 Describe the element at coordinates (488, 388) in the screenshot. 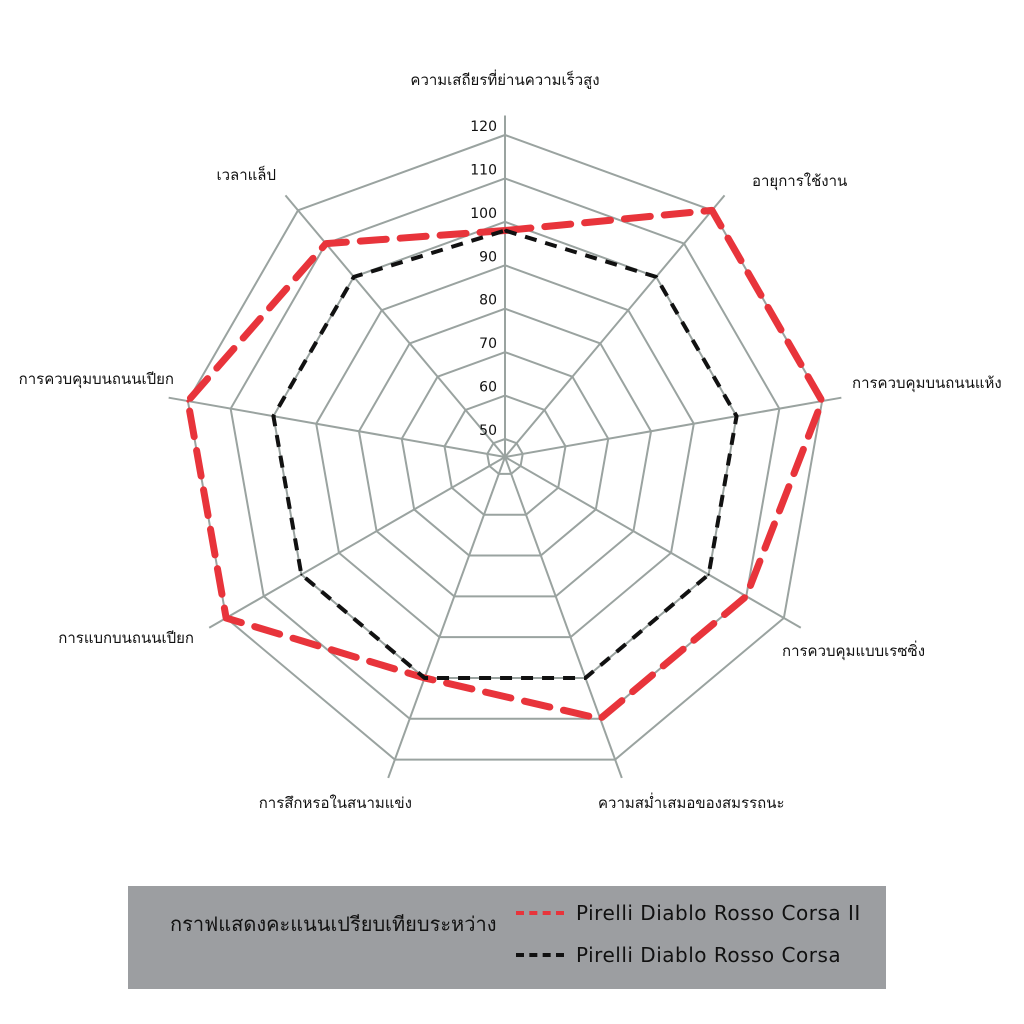

I see `tick-label: 60` at that location.